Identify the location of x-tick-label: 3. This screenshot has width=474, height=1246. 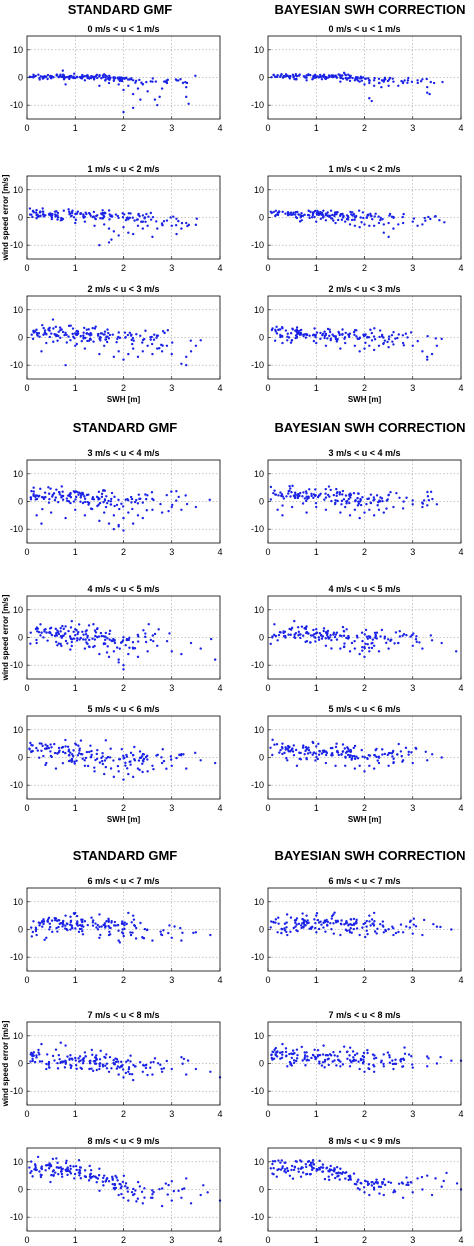
(171, 128).